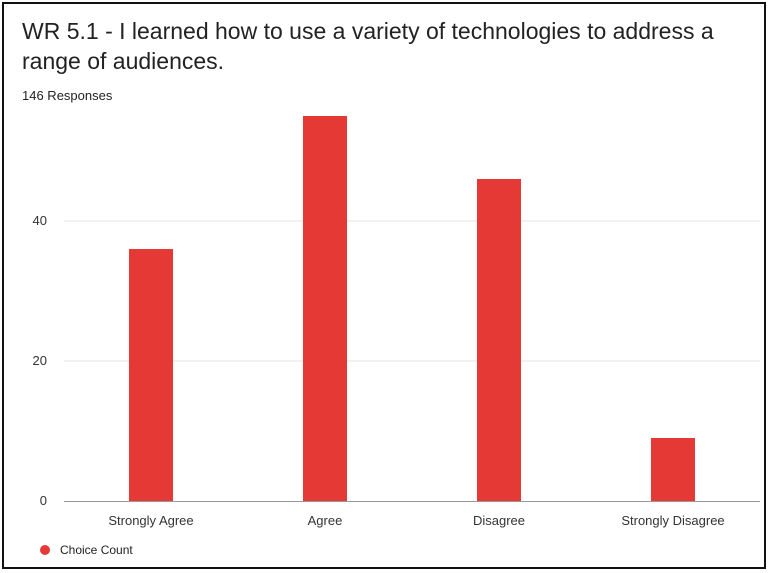  I want to click on bar-strongly-agree, so click(151, 375).